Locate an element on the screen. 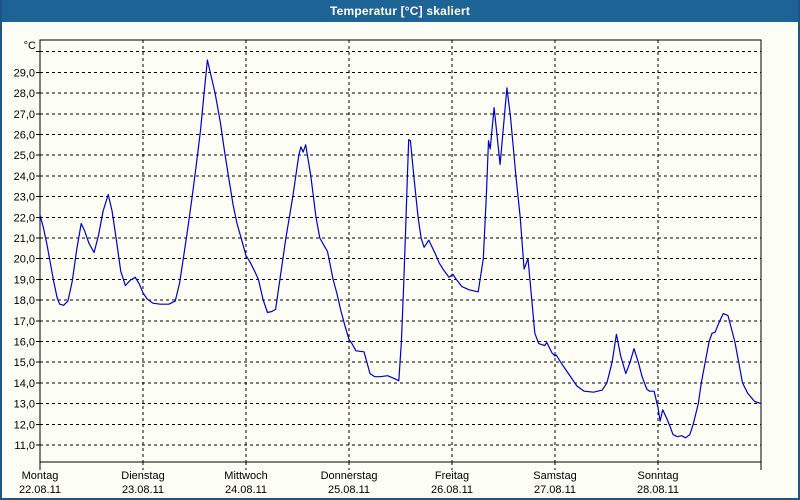 The height and width of the screenshot is (500, 800). y-tick-label: 15,0 is located at coordinates (24, 363).